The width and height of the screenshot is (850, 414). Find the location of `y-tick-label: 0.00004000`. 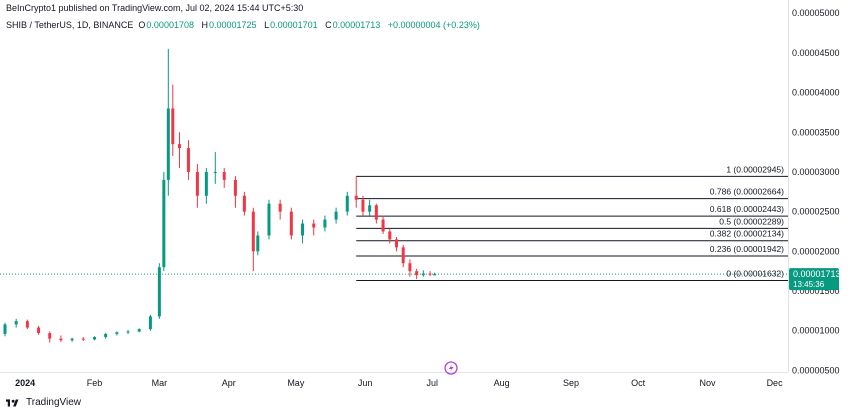

y-tick-label: 0.00004000 is located at coordinates (816, 93).